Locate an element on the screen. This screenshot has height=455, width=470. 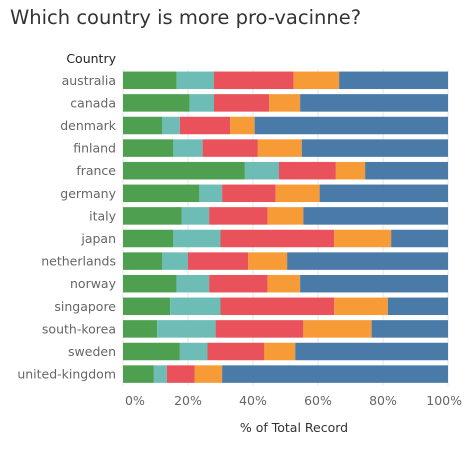
x-tick-40: 40% is located at coordinates (253, 400).